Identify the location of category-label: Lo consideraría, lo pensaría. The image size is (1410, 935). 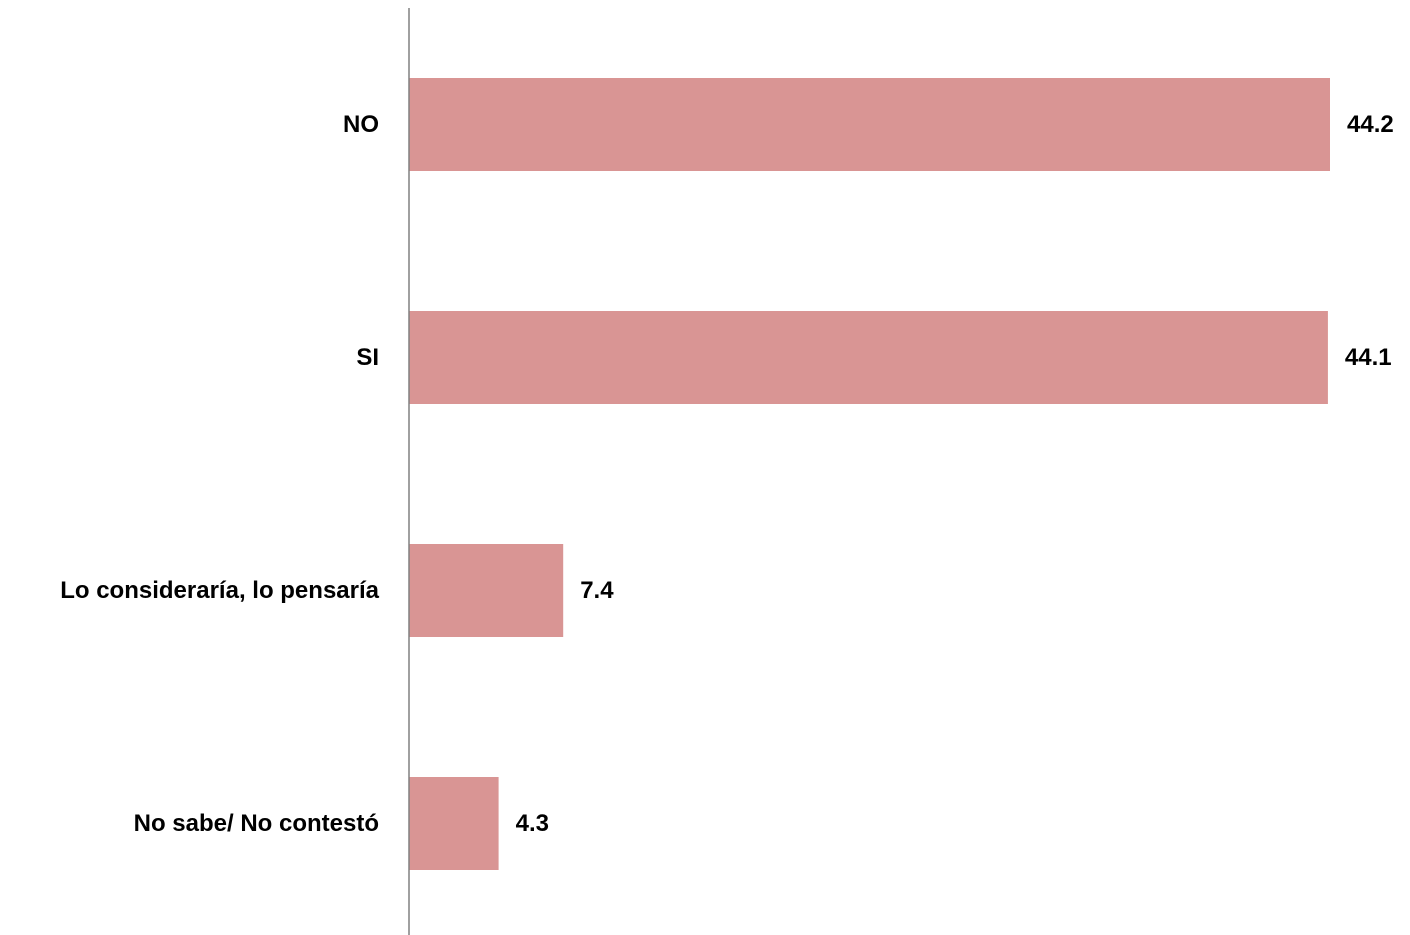
(219, 590).